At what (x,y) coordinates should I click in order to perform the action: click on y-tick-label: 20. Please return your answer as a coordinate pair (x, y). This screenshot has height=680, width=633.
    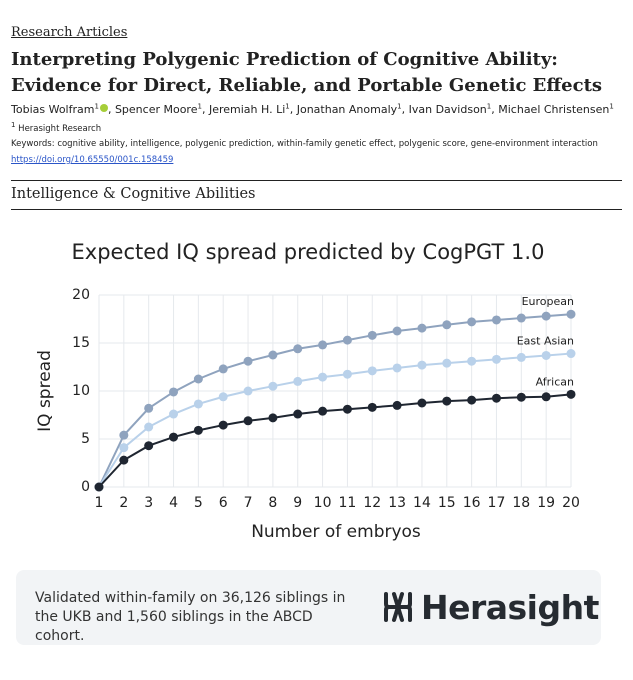
    Looking at the image, I should click on (81, 295).